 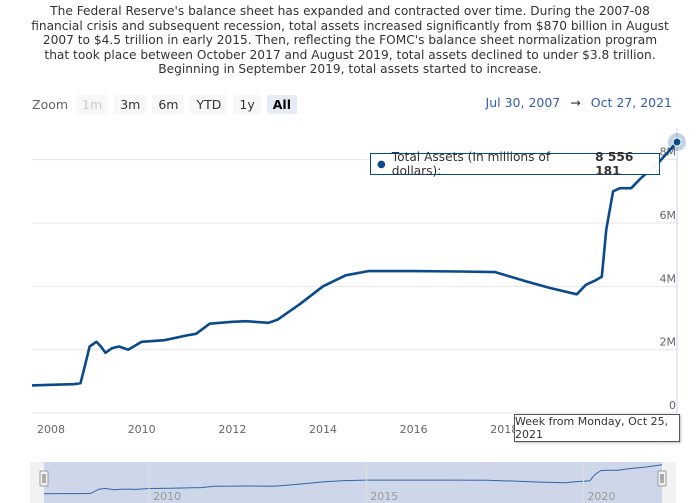 What do you see at coordinates (668, 278) in the screenshot?
I see `y-tick-label: 4M` at bounding box center [668, 278].